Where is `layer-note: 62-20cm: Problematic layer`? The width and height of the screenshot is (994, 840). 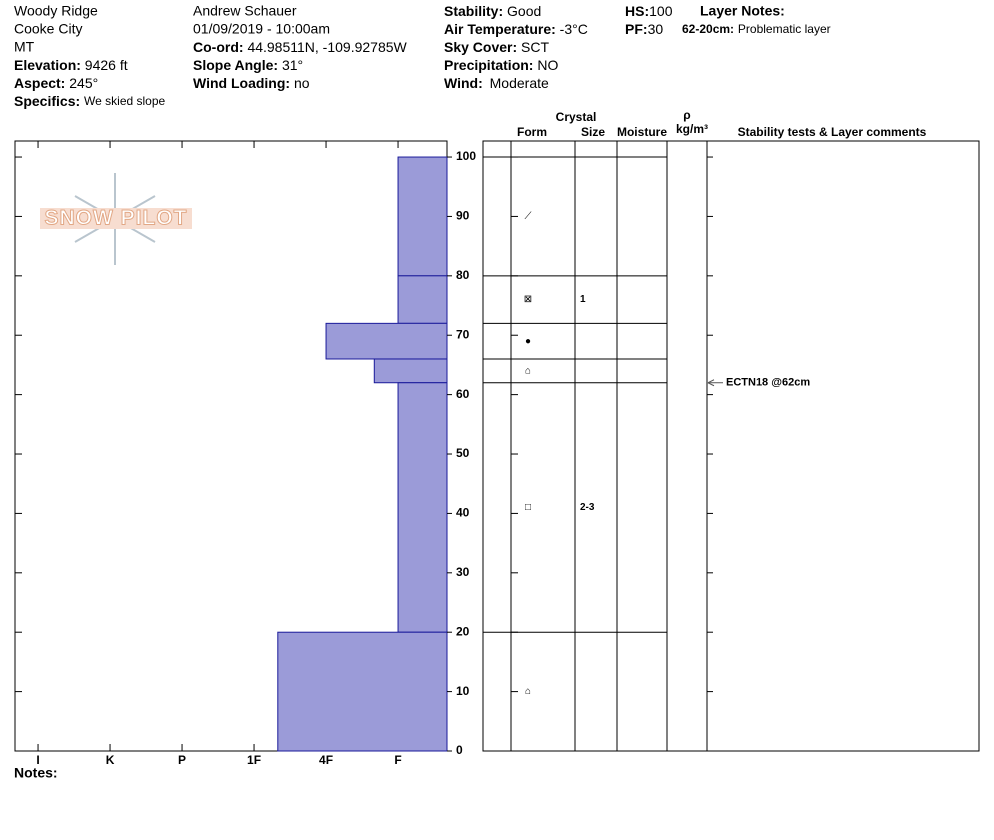 layer-note: 62-20cm: Problematic layer is located at coordinates (756, 29).